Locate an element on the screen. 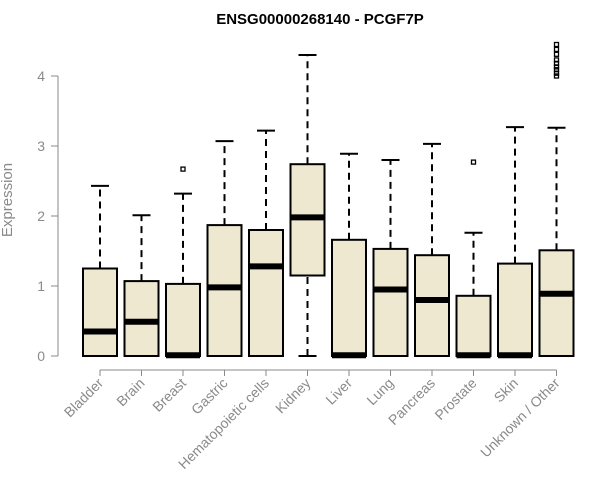 Image resolution: width=600 pixels, height=500 pixels. x-tick-label: Bladder is located at coordinates (84, 398).